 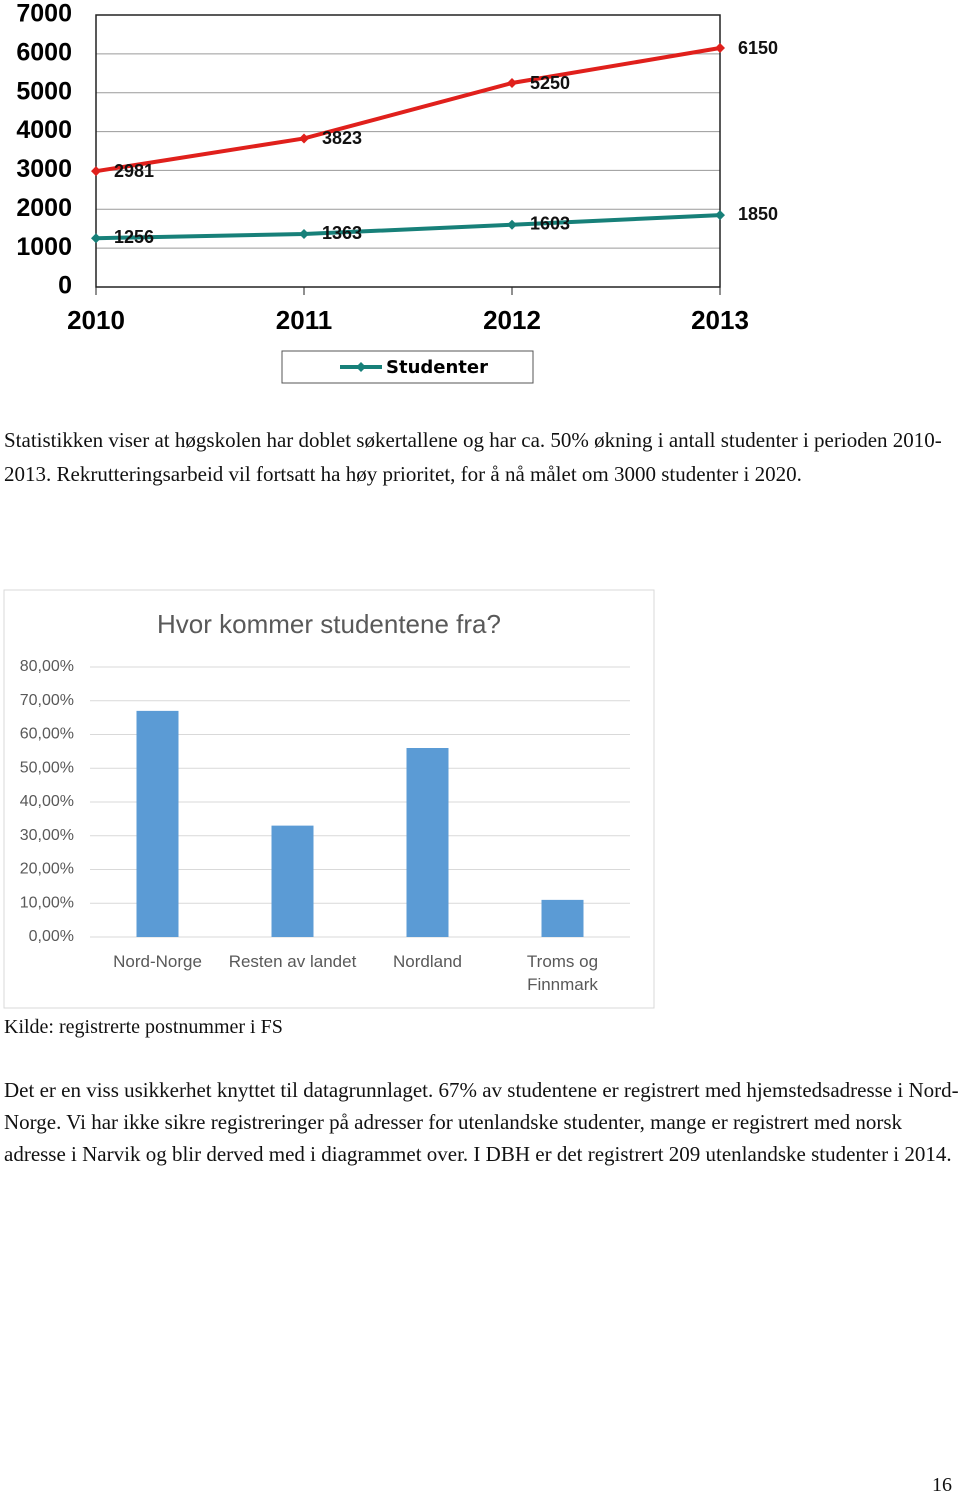 What do you see at coordinates (47, 734) in the screenshot?
I see `y-tick-label: 60,00%` at bounding box center [47, 734].